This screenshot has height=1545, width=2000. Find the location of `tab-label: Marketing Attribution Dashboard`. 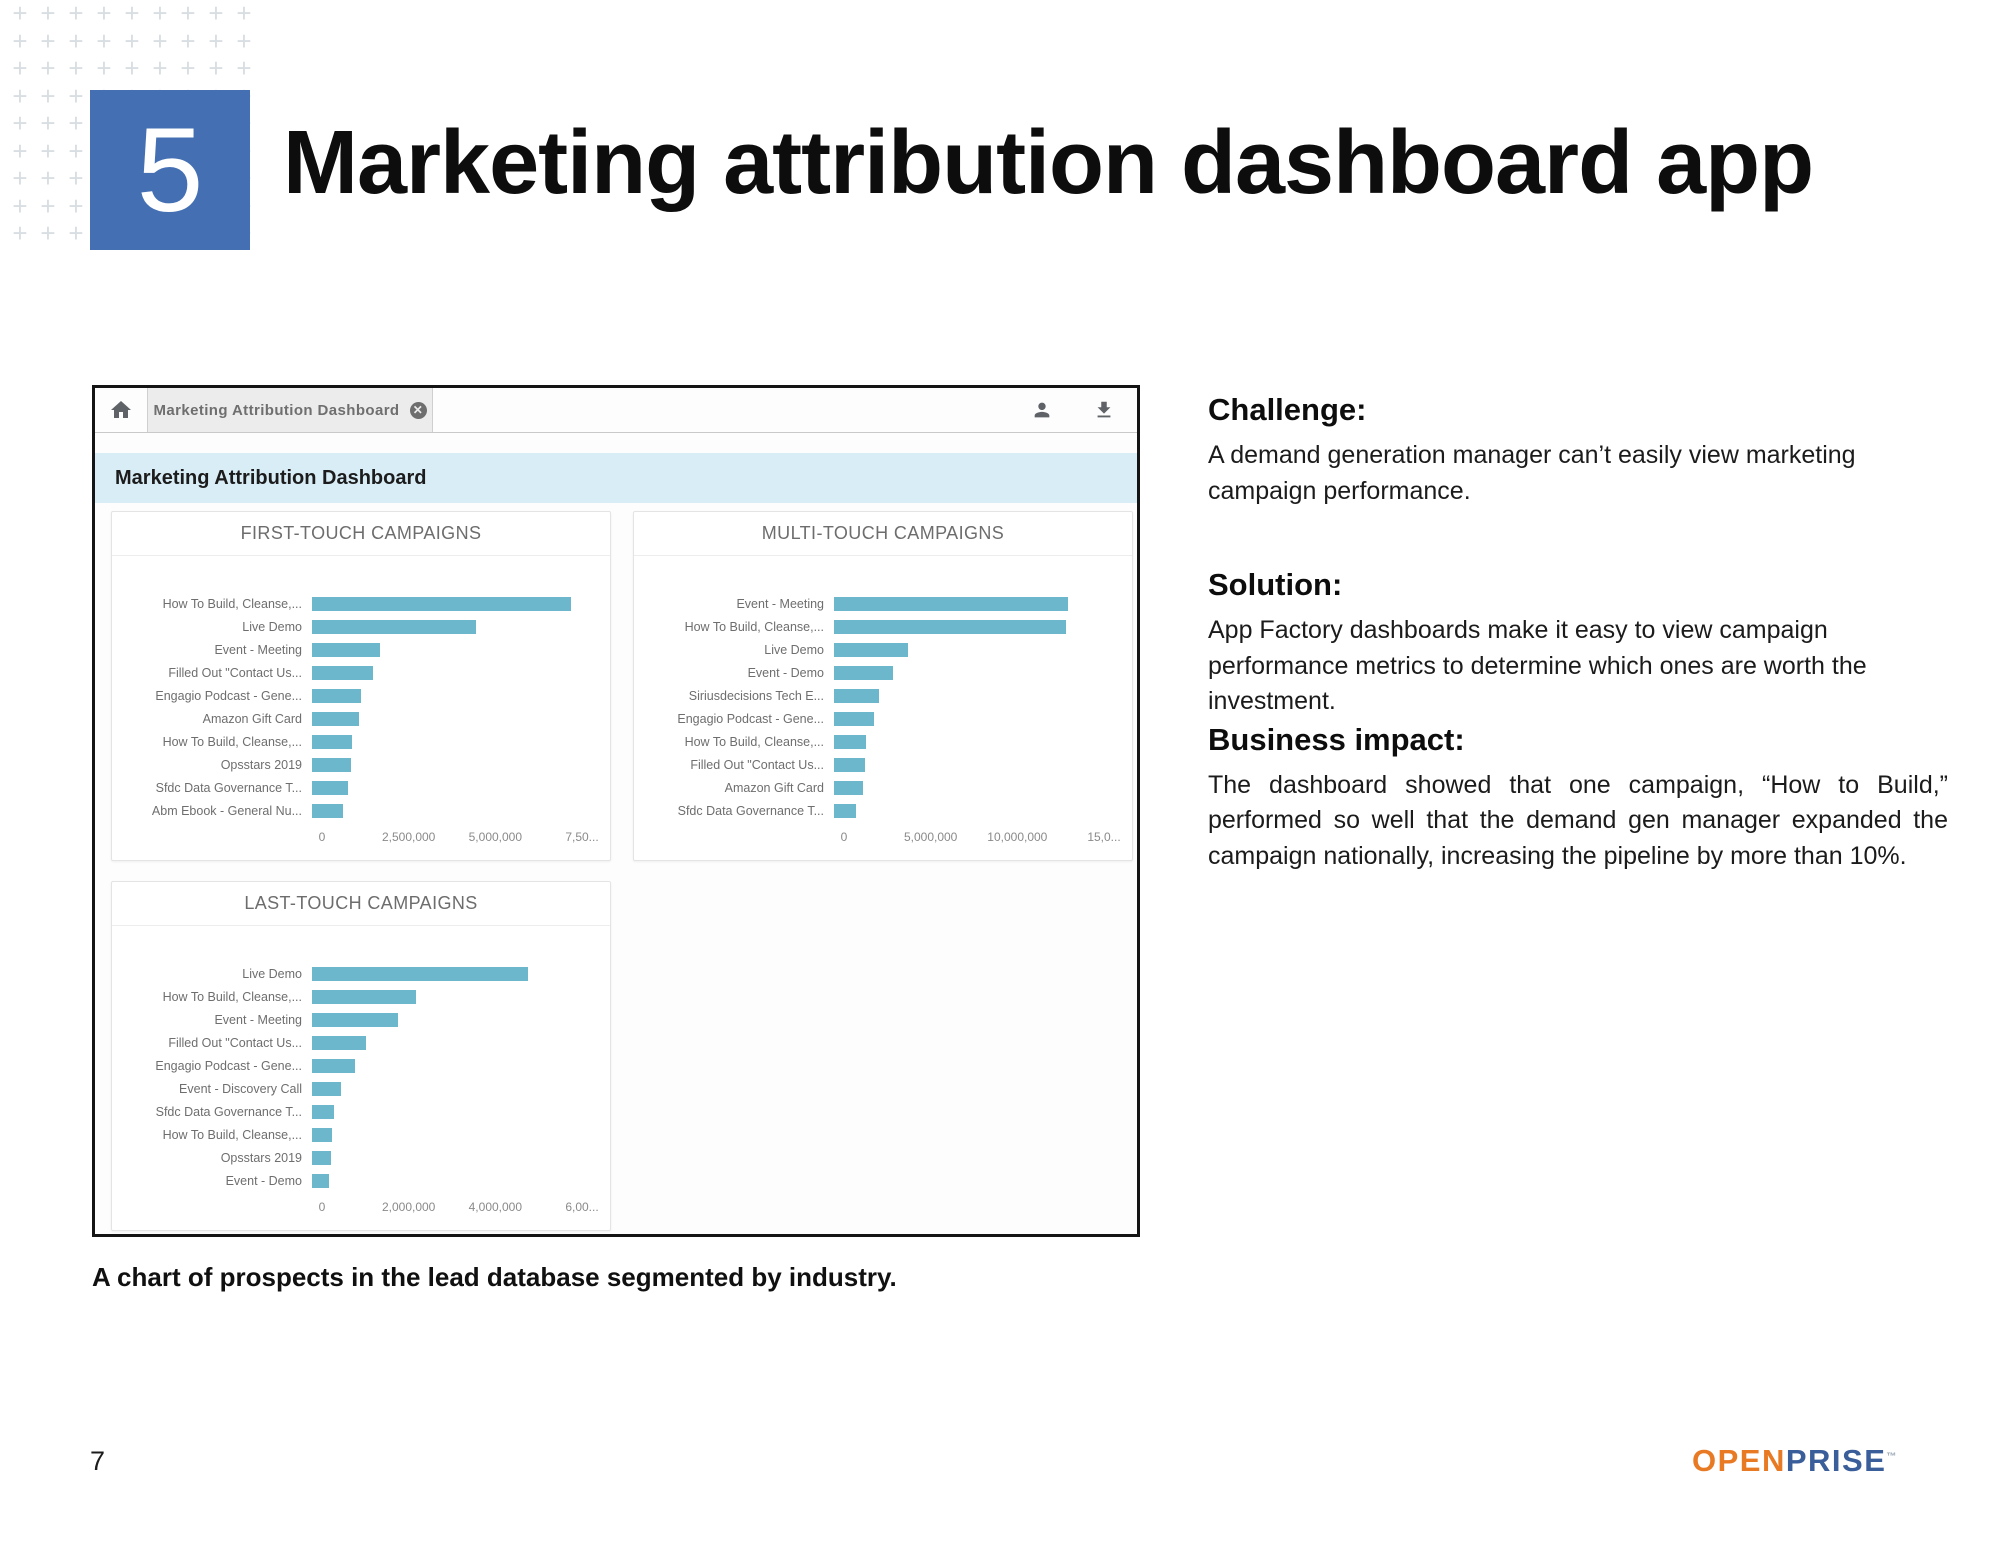

tab-label: Marketing Attribution Dashboard is located at coordinates (276, 410).